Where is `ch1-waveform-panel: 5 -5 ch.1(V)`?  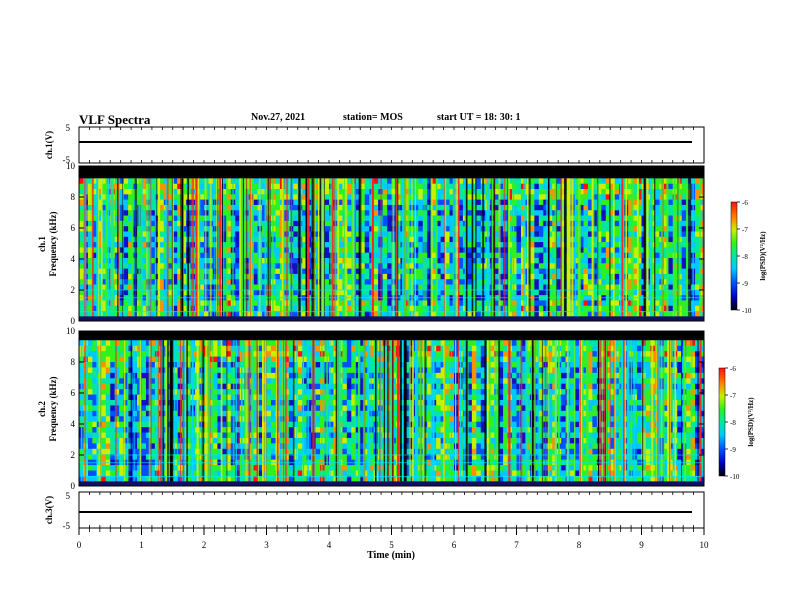
ch1-waveform-panel: 5 -5 ch.1(V) is located at coordinates (374, 144).